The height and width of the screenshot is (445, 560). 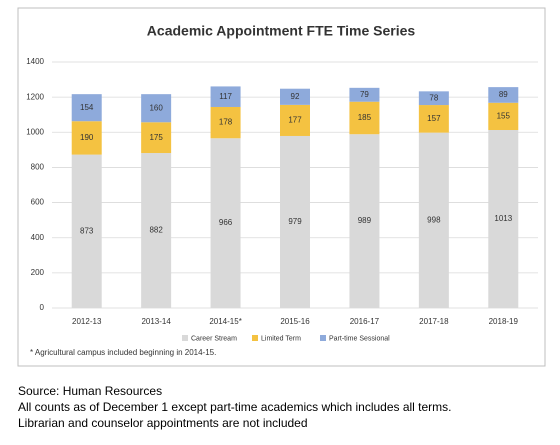 I want to click on legend-label: Limited Term, so click(x=281, y=338).